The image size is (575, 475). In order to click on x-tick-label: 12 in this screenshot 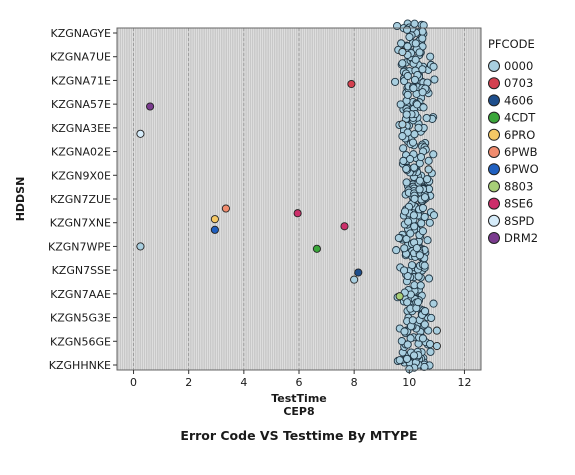, I will do `click(464, 382)`.